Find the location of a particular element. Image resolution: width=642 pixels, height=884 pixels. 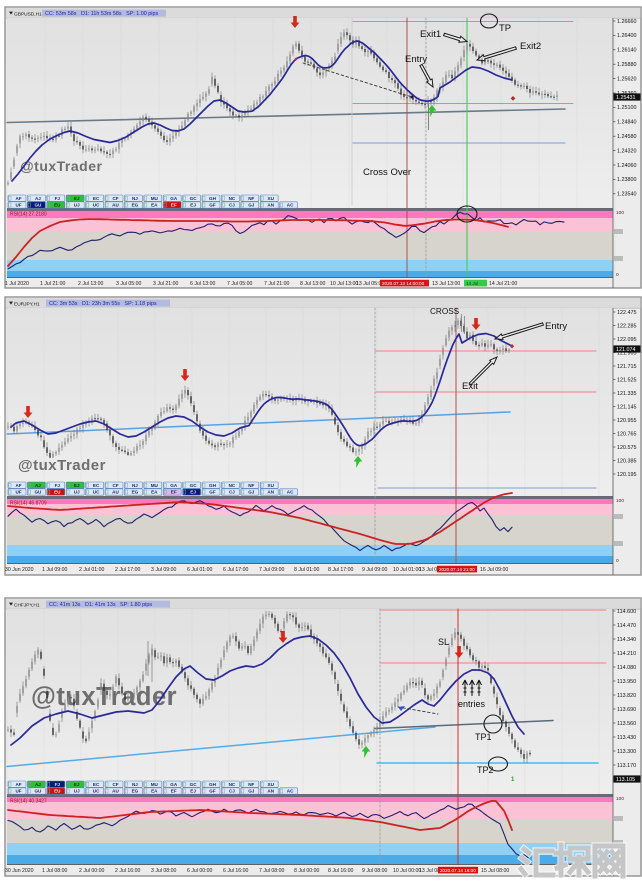

svg-text: 120.575 is located at coordinates (627, 448).